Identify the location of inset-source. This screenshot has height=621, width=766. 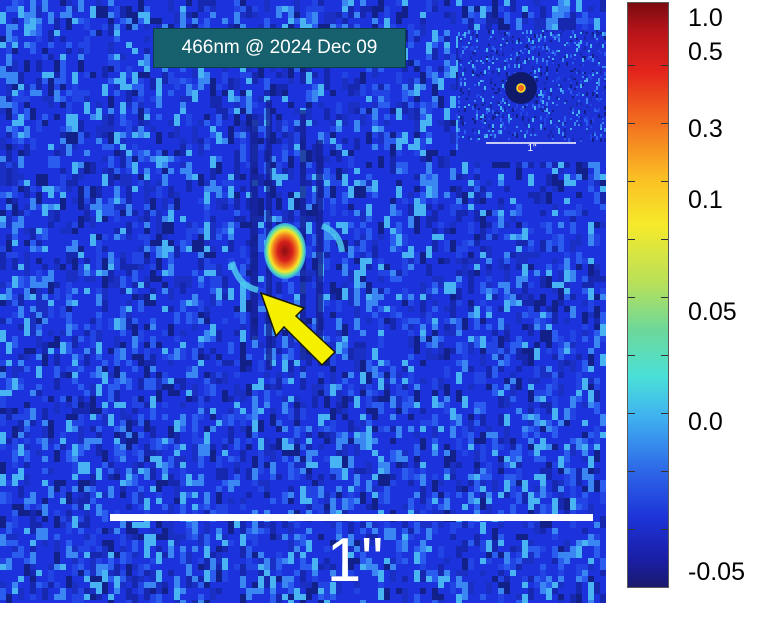
(521, 88).